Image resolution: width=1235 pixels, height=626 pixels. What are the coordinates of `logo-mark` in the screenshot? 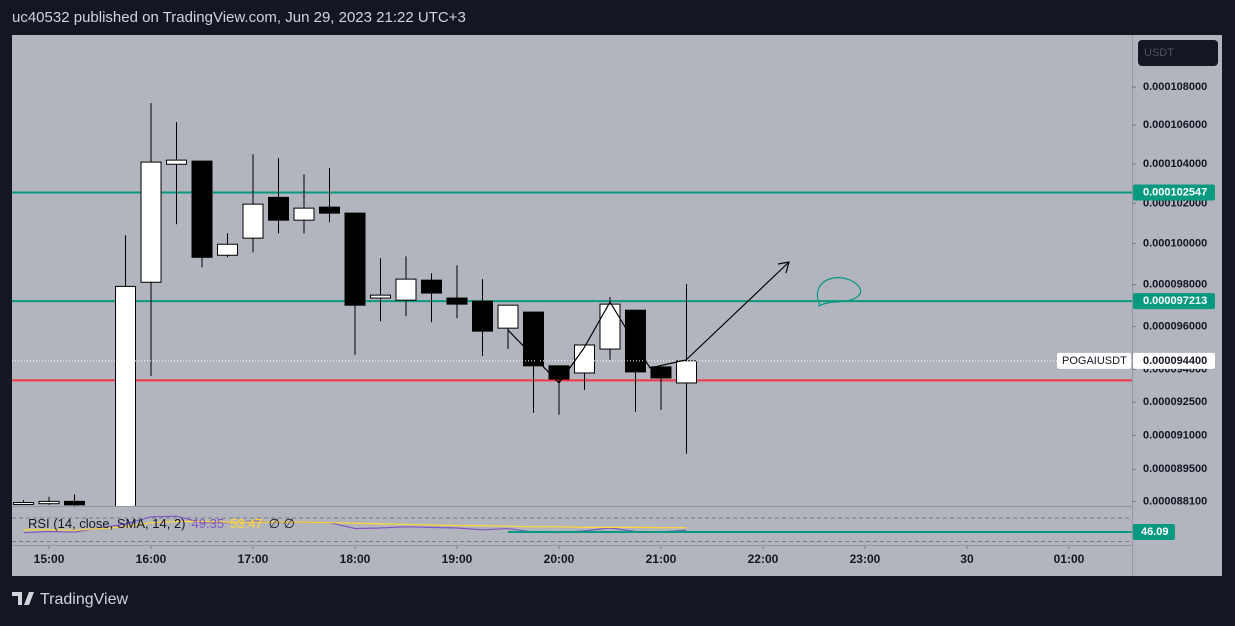 It's located at (23, 598).